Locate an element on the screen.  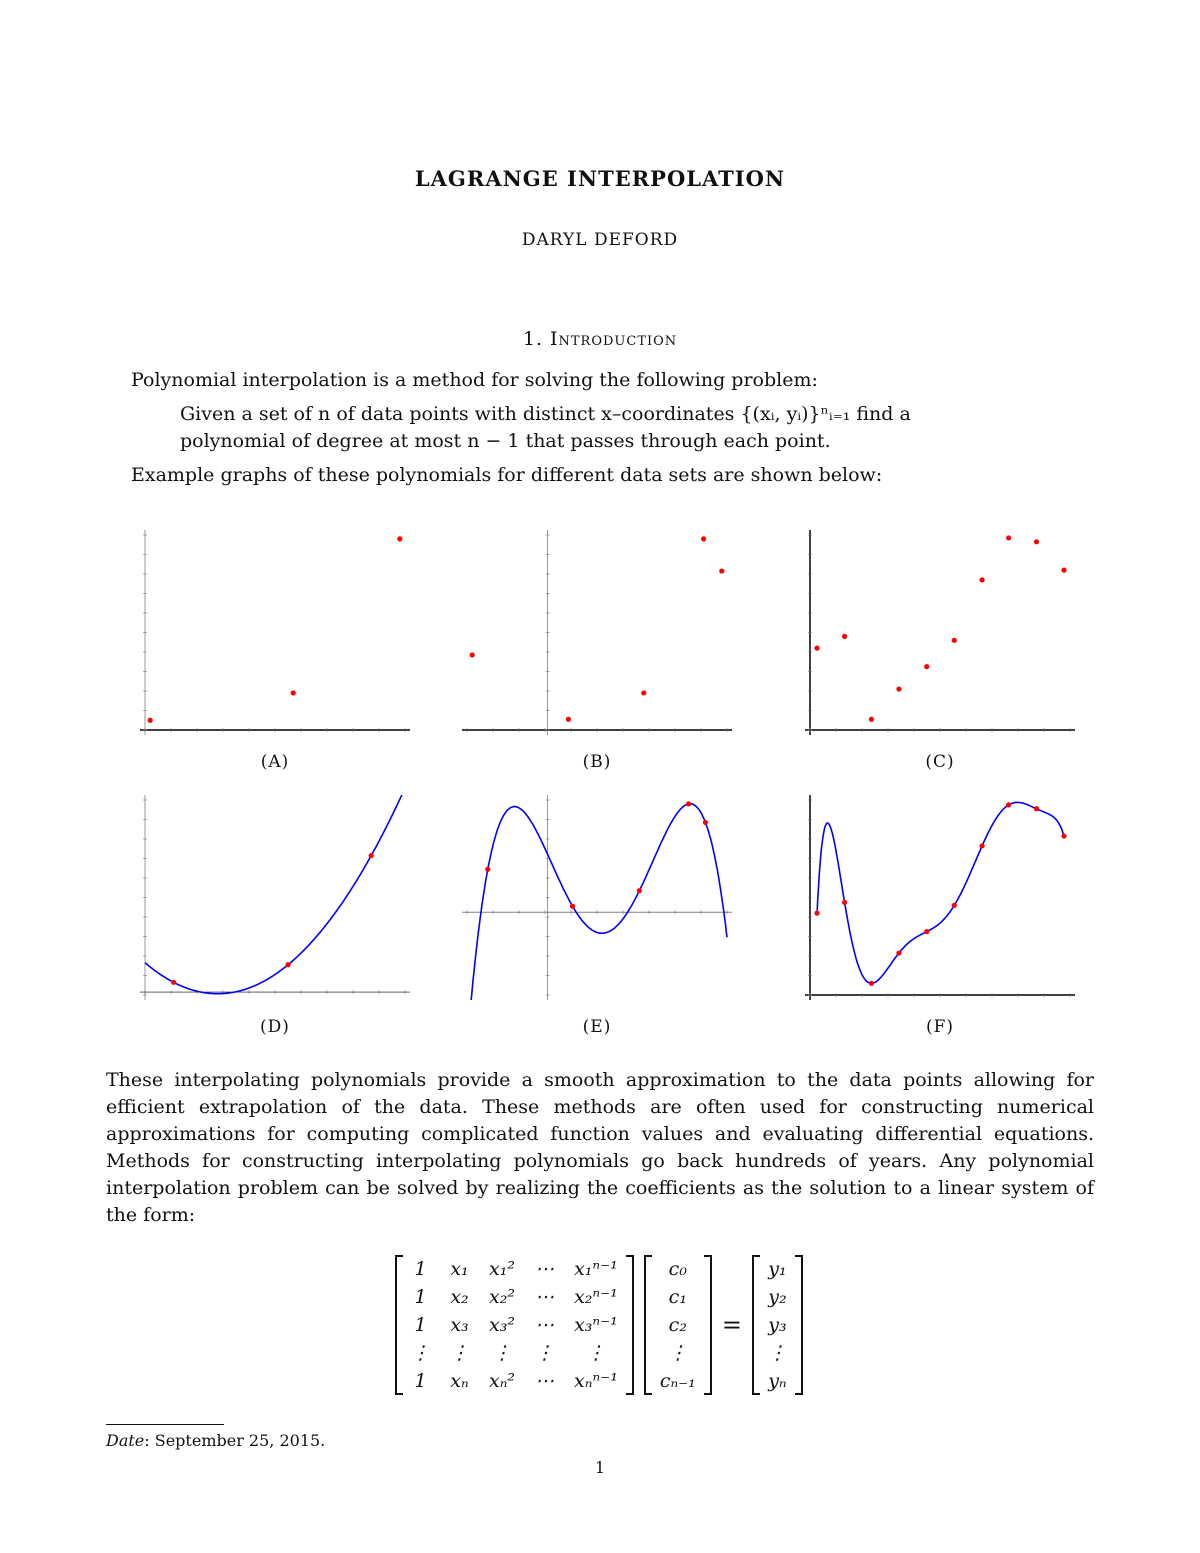
page-number: 1 is located at coordinates (600, 1467).